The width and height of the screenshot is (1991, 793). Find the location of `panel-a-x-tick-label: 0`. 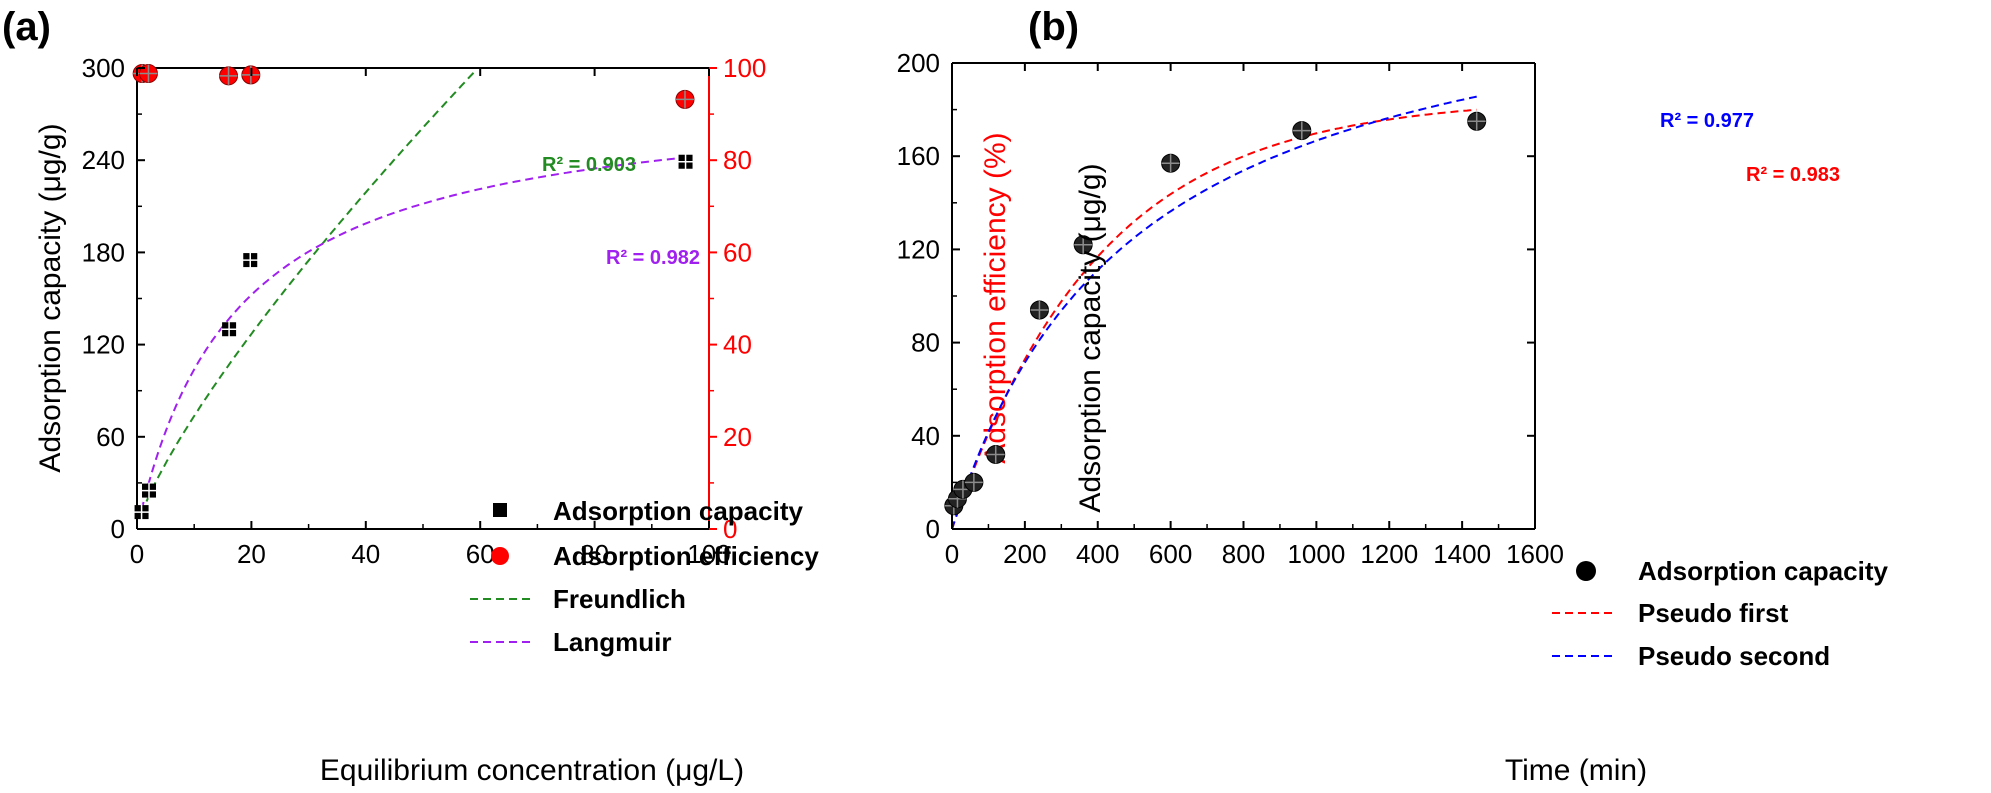

panel-a-x-tick-label: 0 is located at coordinates (137, 554).